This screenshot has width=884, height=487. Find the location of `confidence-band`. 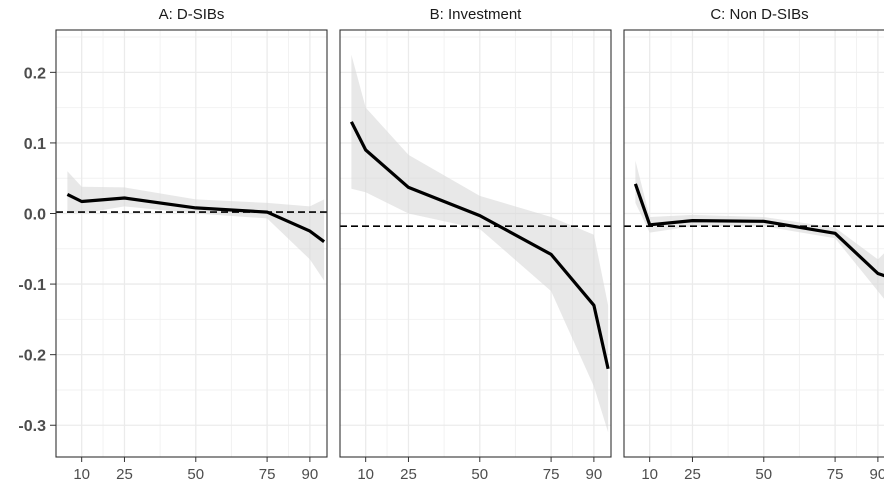

confidence-band is located at coordinates (759, 229).